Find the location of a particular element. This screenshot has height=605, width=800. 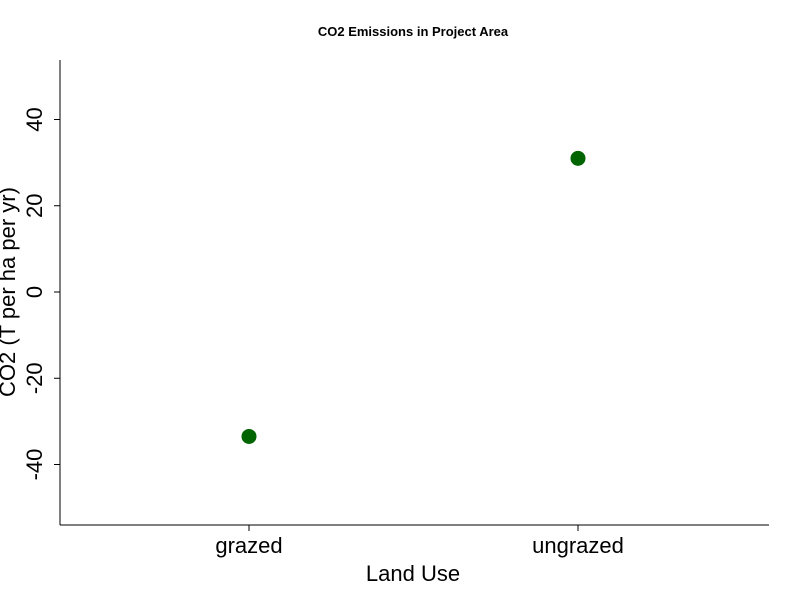

data-point-grazed is located at coordinates (249, 436).